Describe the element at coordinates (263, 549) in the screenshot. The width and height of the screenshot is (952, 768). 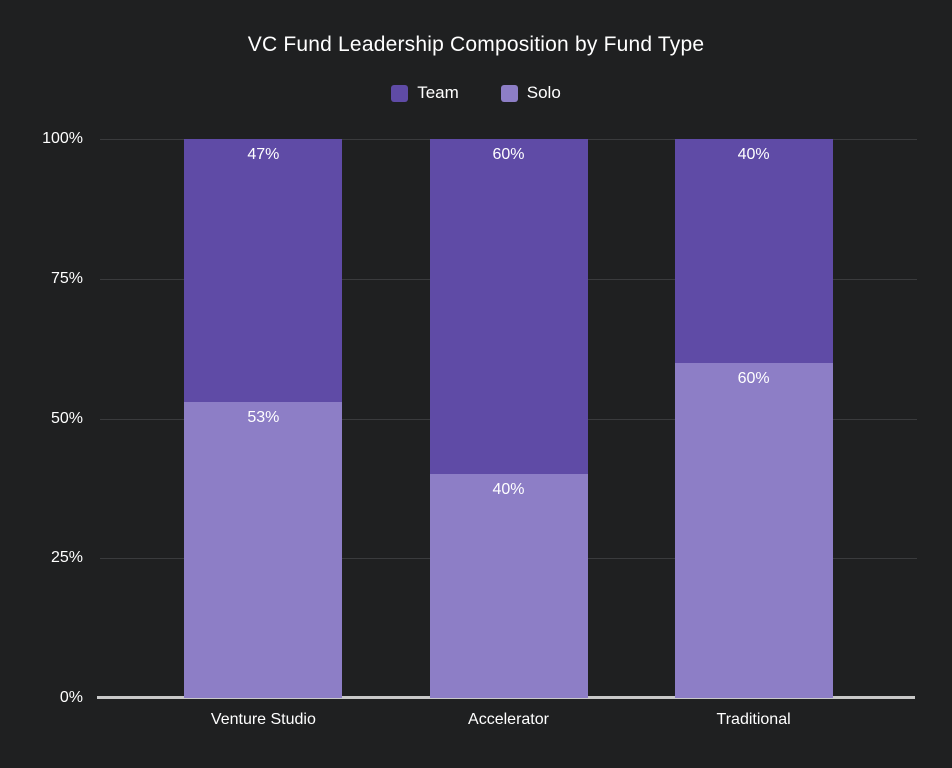
I see `bar-segment-solo-venture-studio: 53%` at that location.